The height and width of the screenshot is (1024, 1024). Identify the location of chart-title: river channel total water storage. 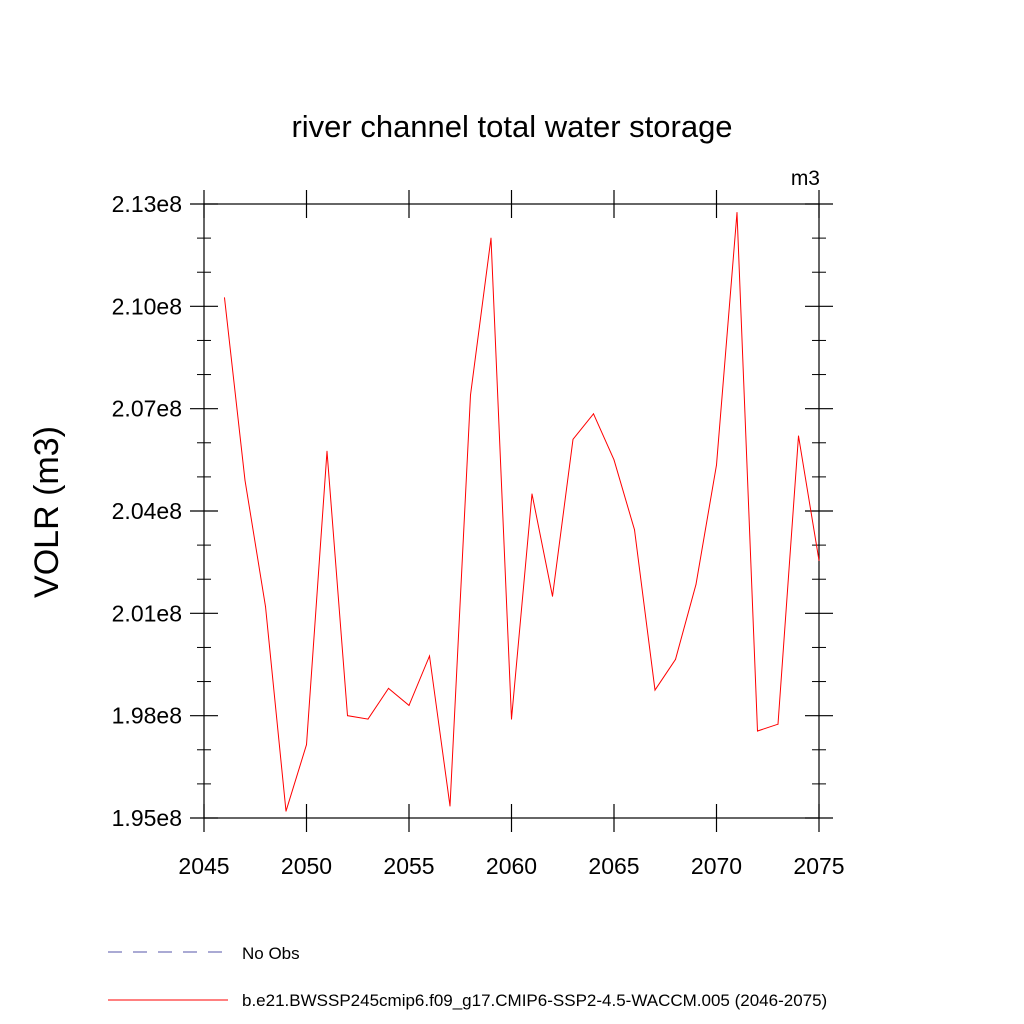
(511, 126).